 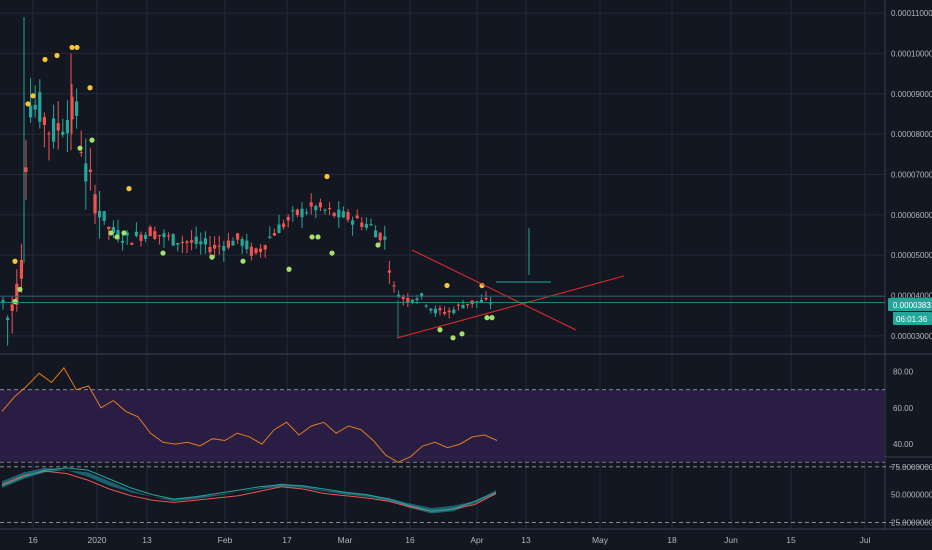 What do you see at coordinates (731, 540) in the screenshot?
I see `time-tick-label: Jun` at bounding box center [731, 540].